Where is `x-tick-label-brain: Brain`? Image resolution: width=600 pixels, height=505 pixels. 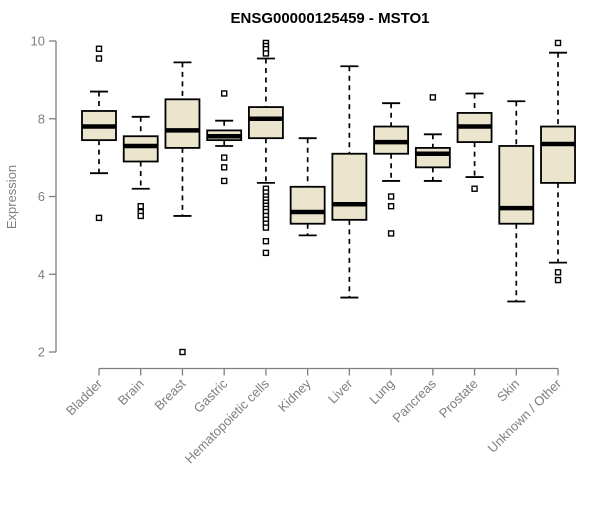
x-tick-label-brain: Brain is located at coordinates (131, 392).